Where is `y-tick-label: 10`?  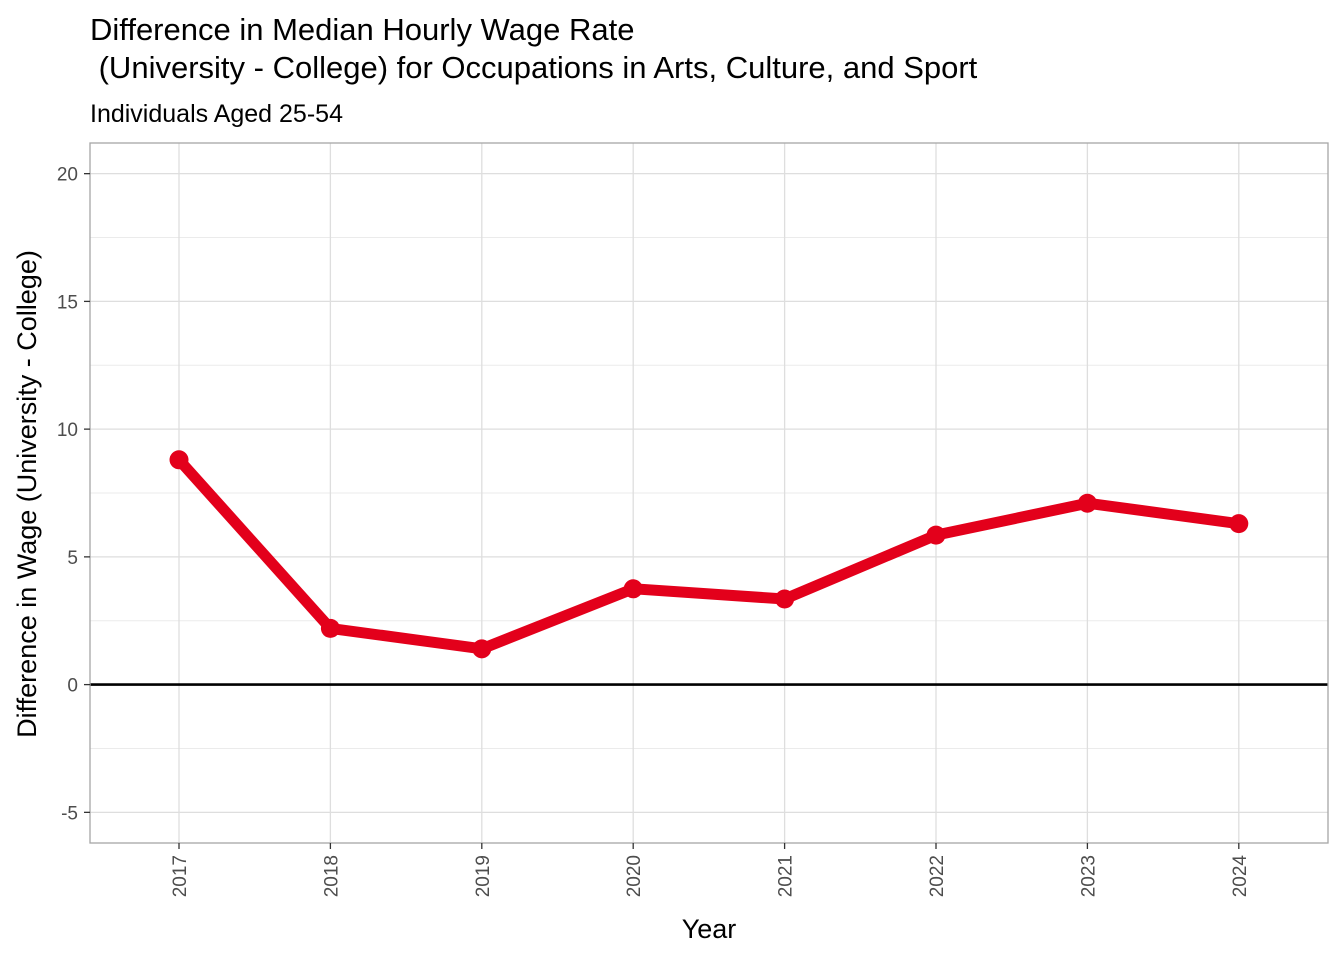
y-tick-label: 10 is located at coordinates (67, 430).